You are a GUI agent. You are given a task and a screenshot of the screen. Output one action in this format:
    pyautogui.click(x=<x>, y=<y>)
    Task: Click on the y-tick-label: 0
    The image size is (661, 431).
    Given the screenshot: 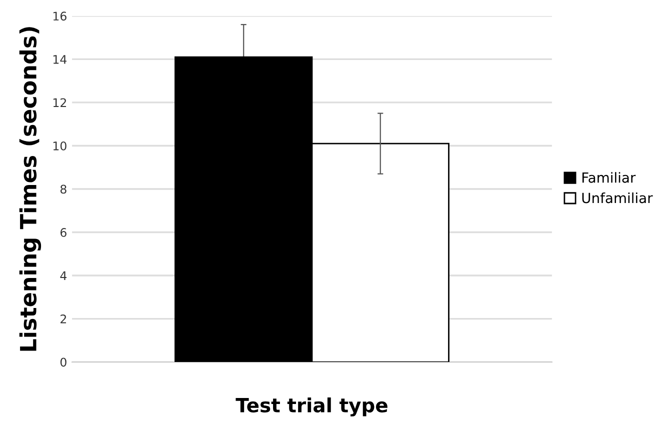 What is the action you would take?
    pyautogui.click(x=63, y=362)
    